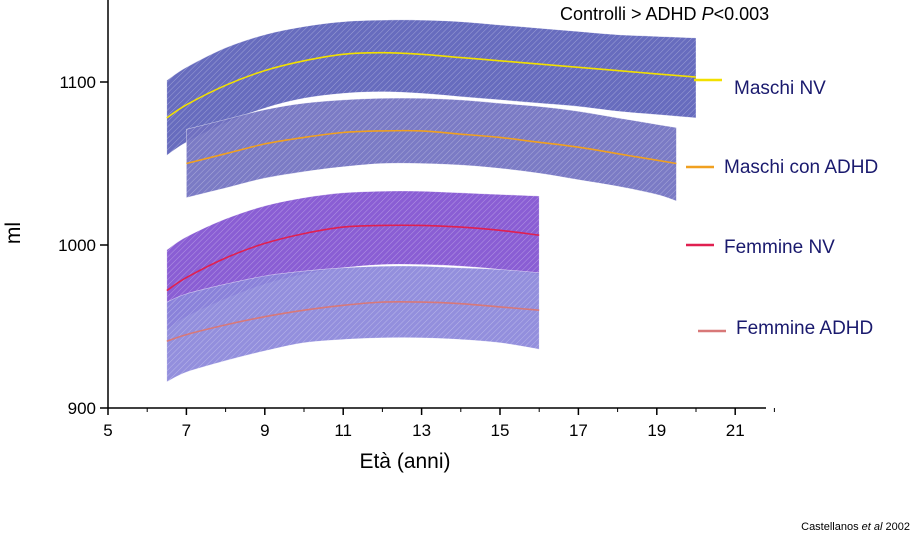  Describe the element at coordinates (831, 527) in the screenshot. I see `citation-authors: Castellanos` at that location.